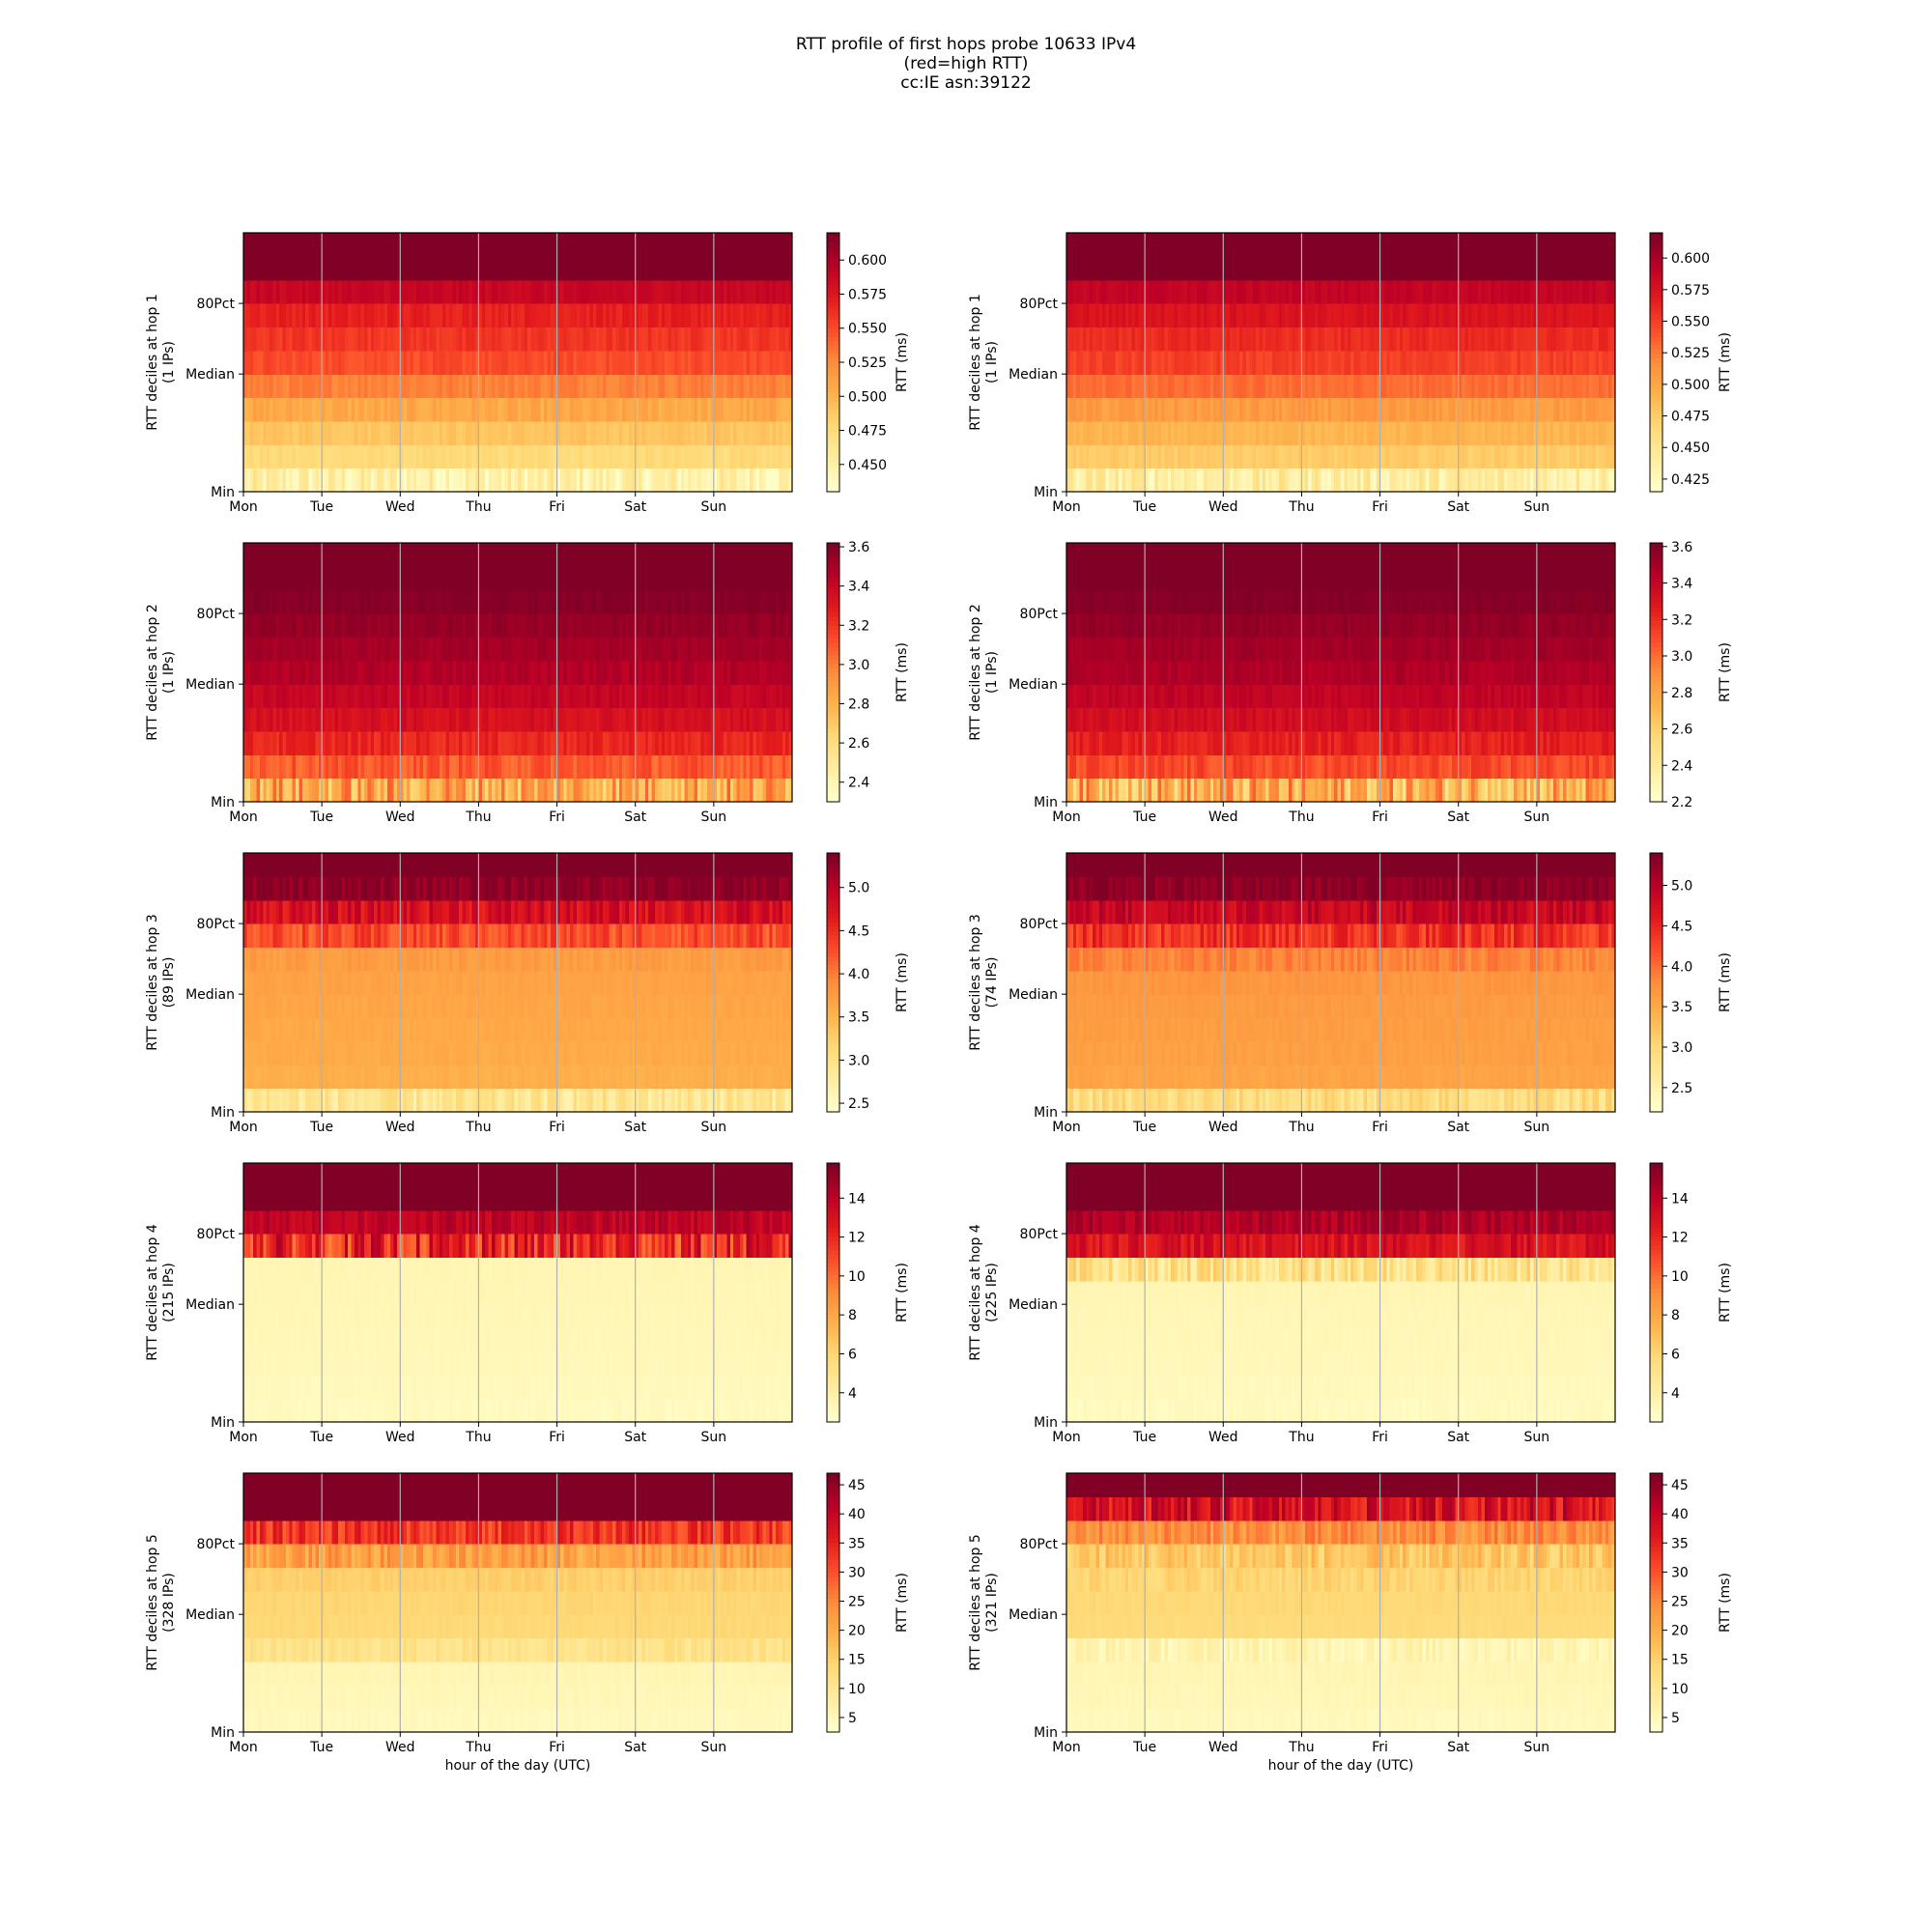 This screenshot has height=1932, width=1932. I want to click on y-axis-label: RTT deciles at hop 1(1 IPs), so click(984, 362).